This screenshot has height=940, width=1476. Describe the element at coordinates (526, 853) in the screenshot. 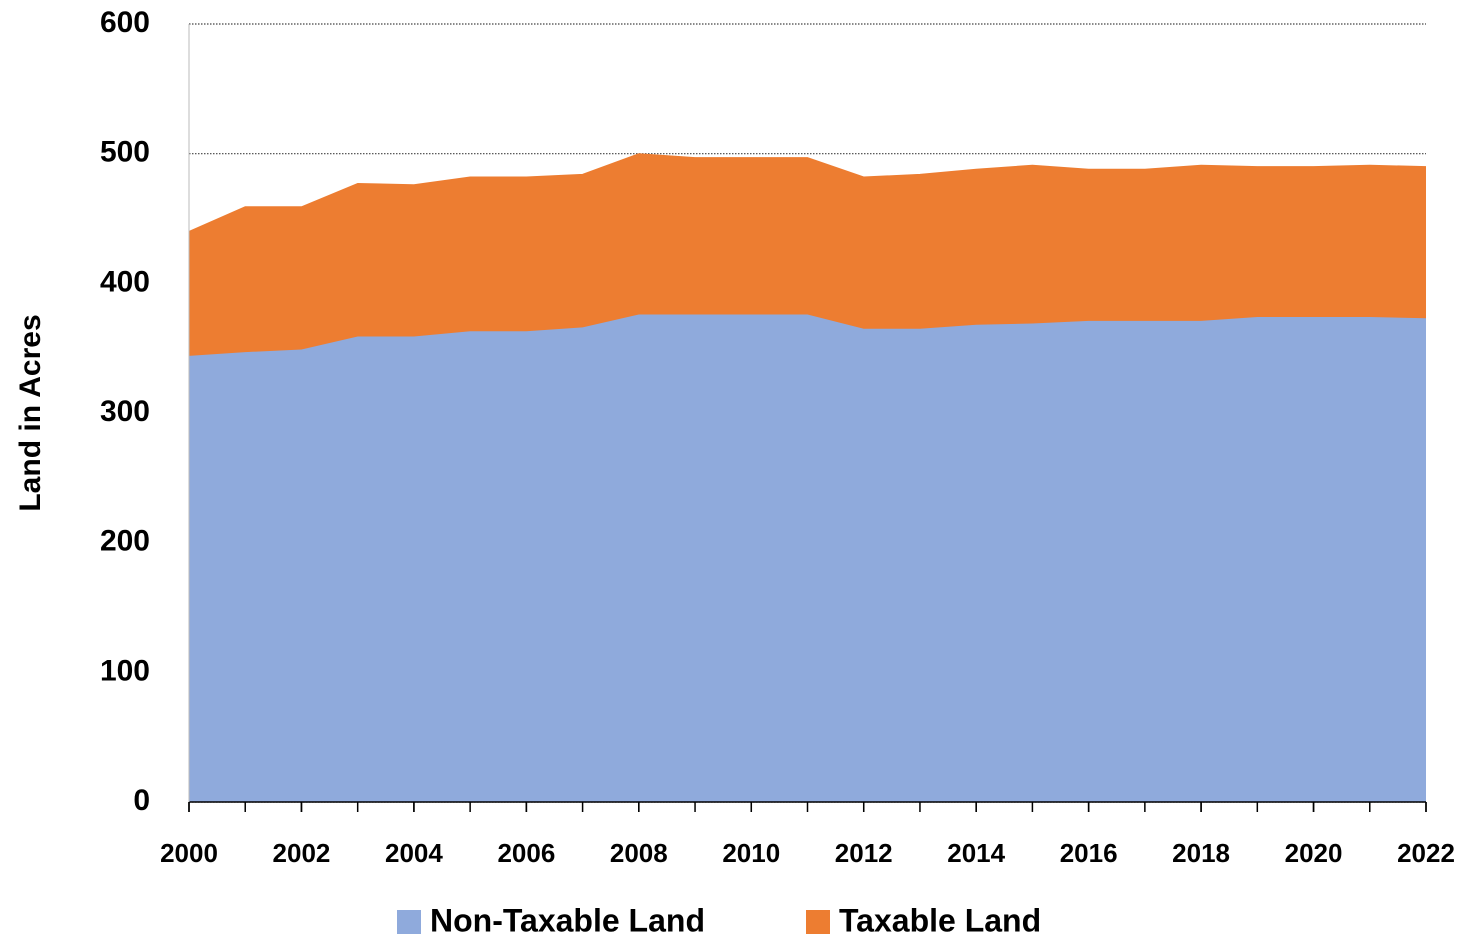

I see `x-tick-label: 2006` at that location.